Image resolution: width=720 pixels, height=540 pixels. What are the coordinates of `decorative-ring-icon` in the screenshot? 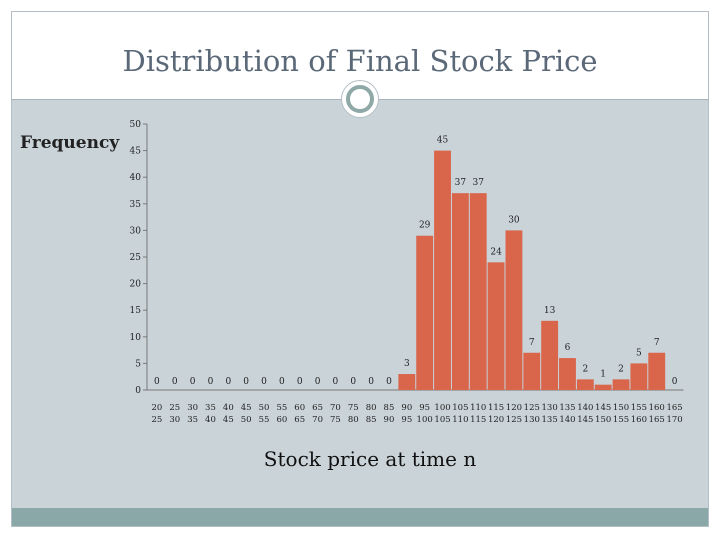 It's located at (360, 99).